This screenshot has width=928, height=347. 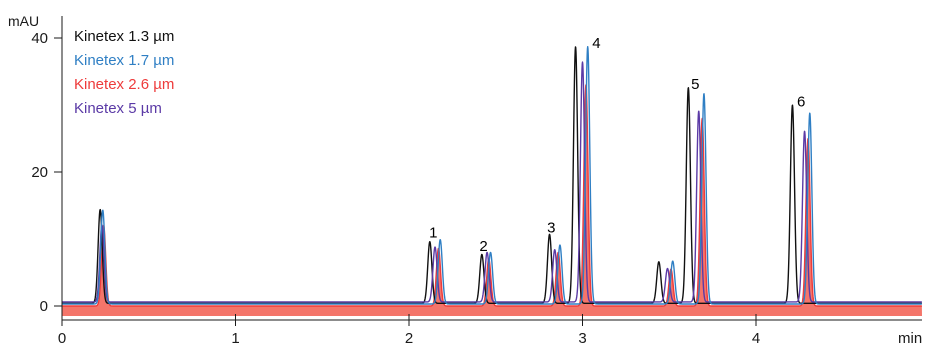 I want to click on legend-item-4: Kinetex 5 µm, so click(x=118, y=108).